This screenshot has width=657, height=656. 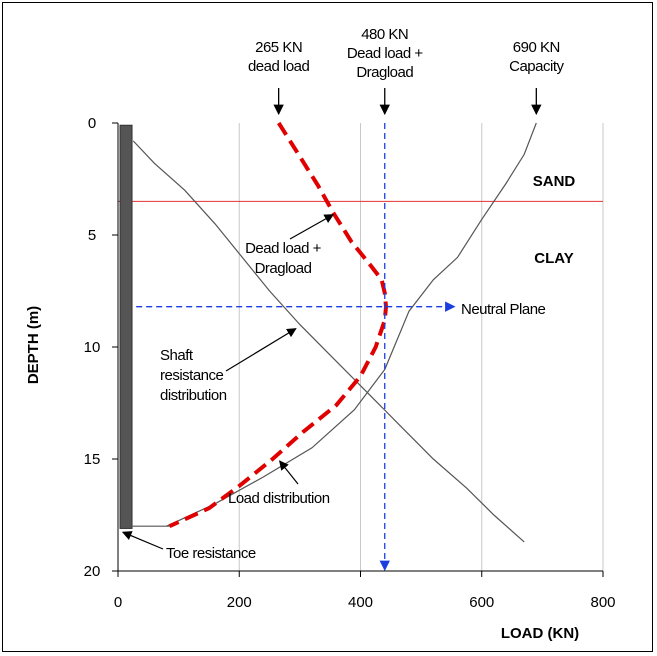 I want to click on y-tick-label-20: 20, so click(x=92, y=571).